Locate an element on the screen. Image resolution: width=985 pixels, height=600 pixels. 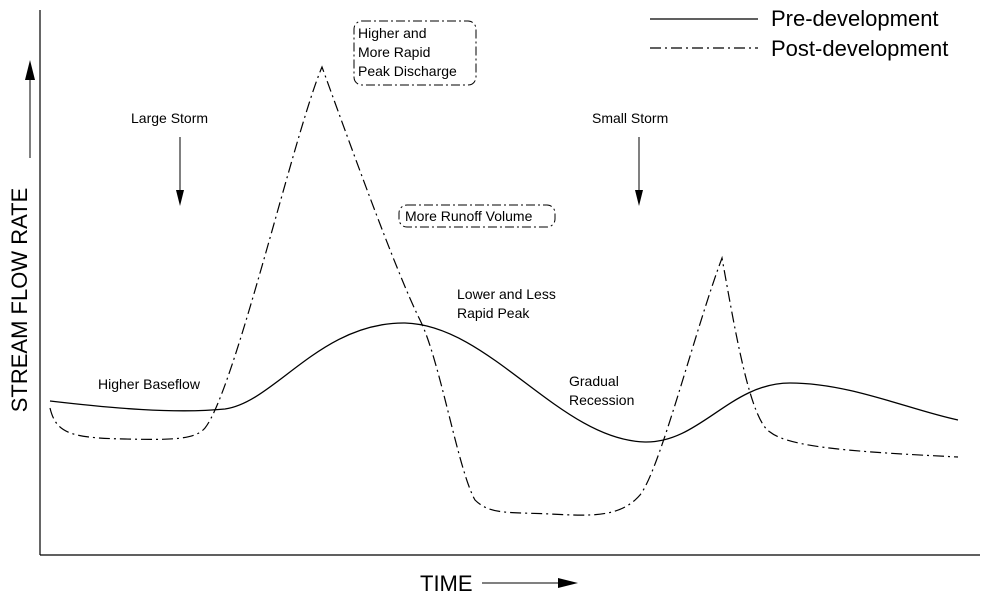
runoff-volume-box is located at coordinates (477, 216).